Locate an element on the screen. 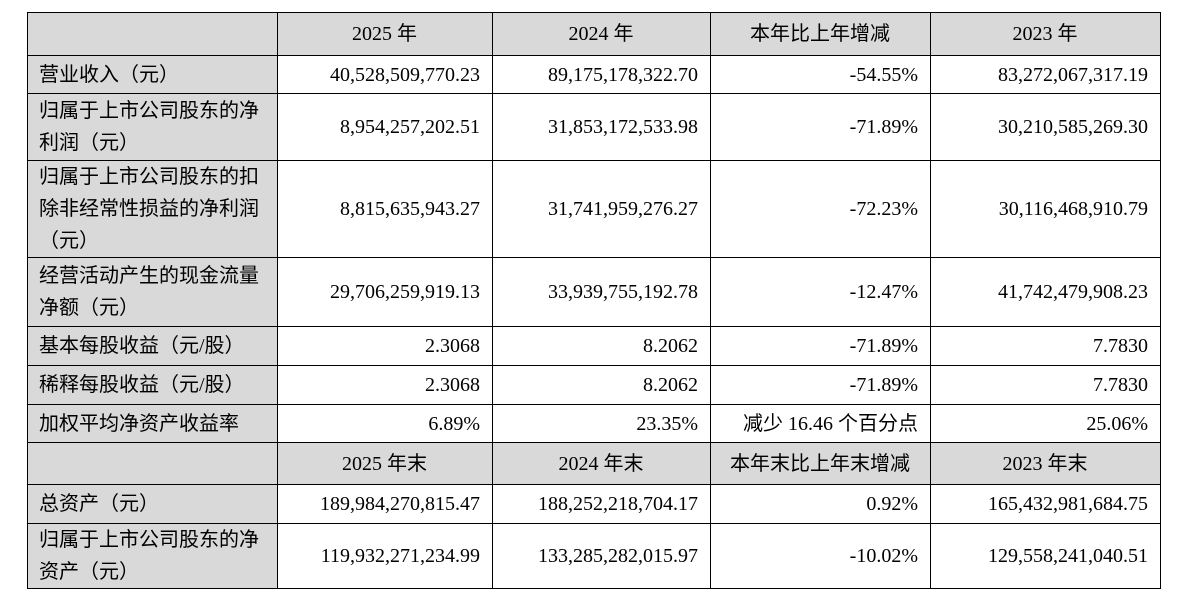  header-cell: 2023 年末 is located at coordinates (1045, 463).